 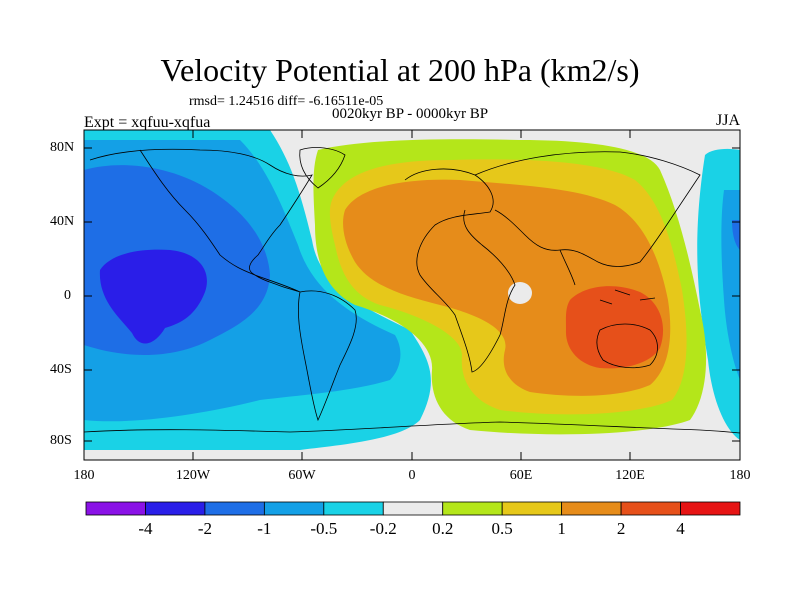 What do you see at coordinates (521, 475) in the screenshot?
I see `lon-label-60E: 60E` at bounding box center [521, 475].